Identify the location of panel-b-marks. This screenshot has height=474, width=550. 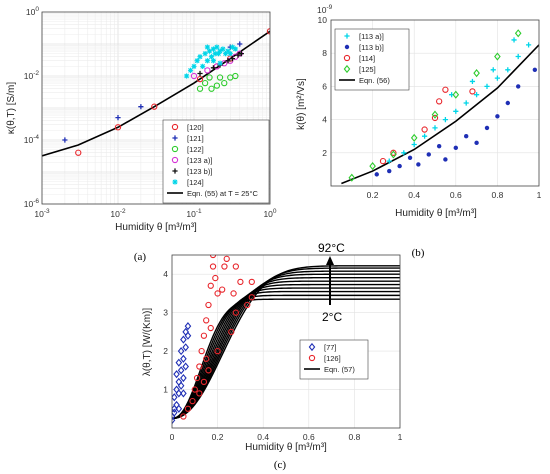
(443, 105).